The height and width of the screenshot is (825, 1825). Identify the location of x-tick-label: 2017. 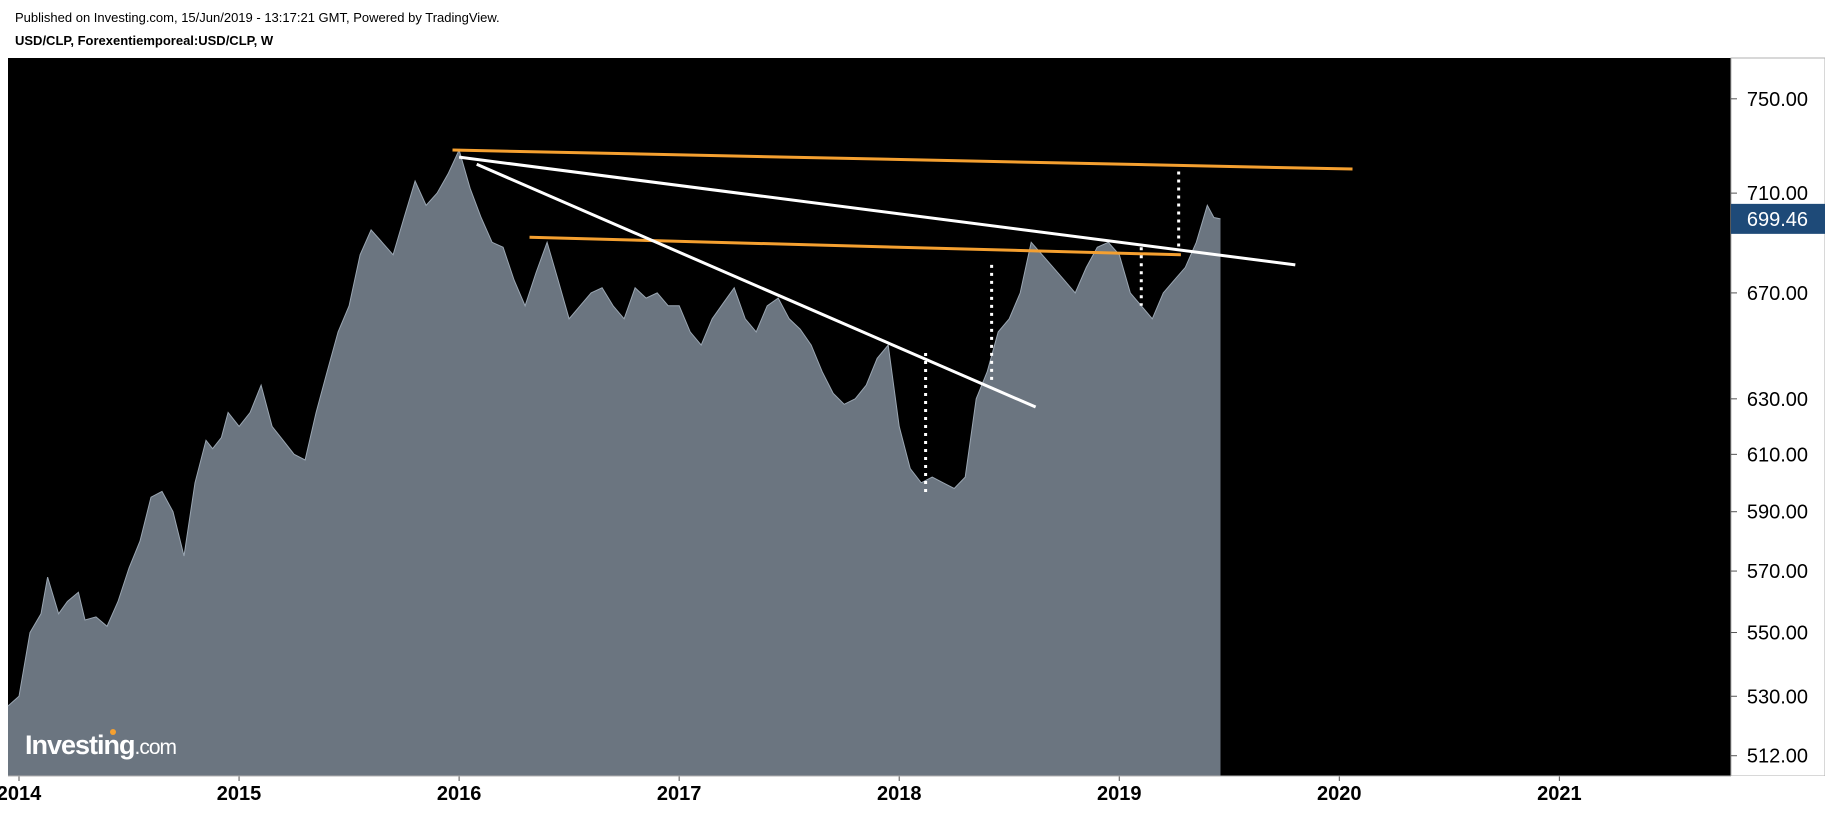
(679, 794).